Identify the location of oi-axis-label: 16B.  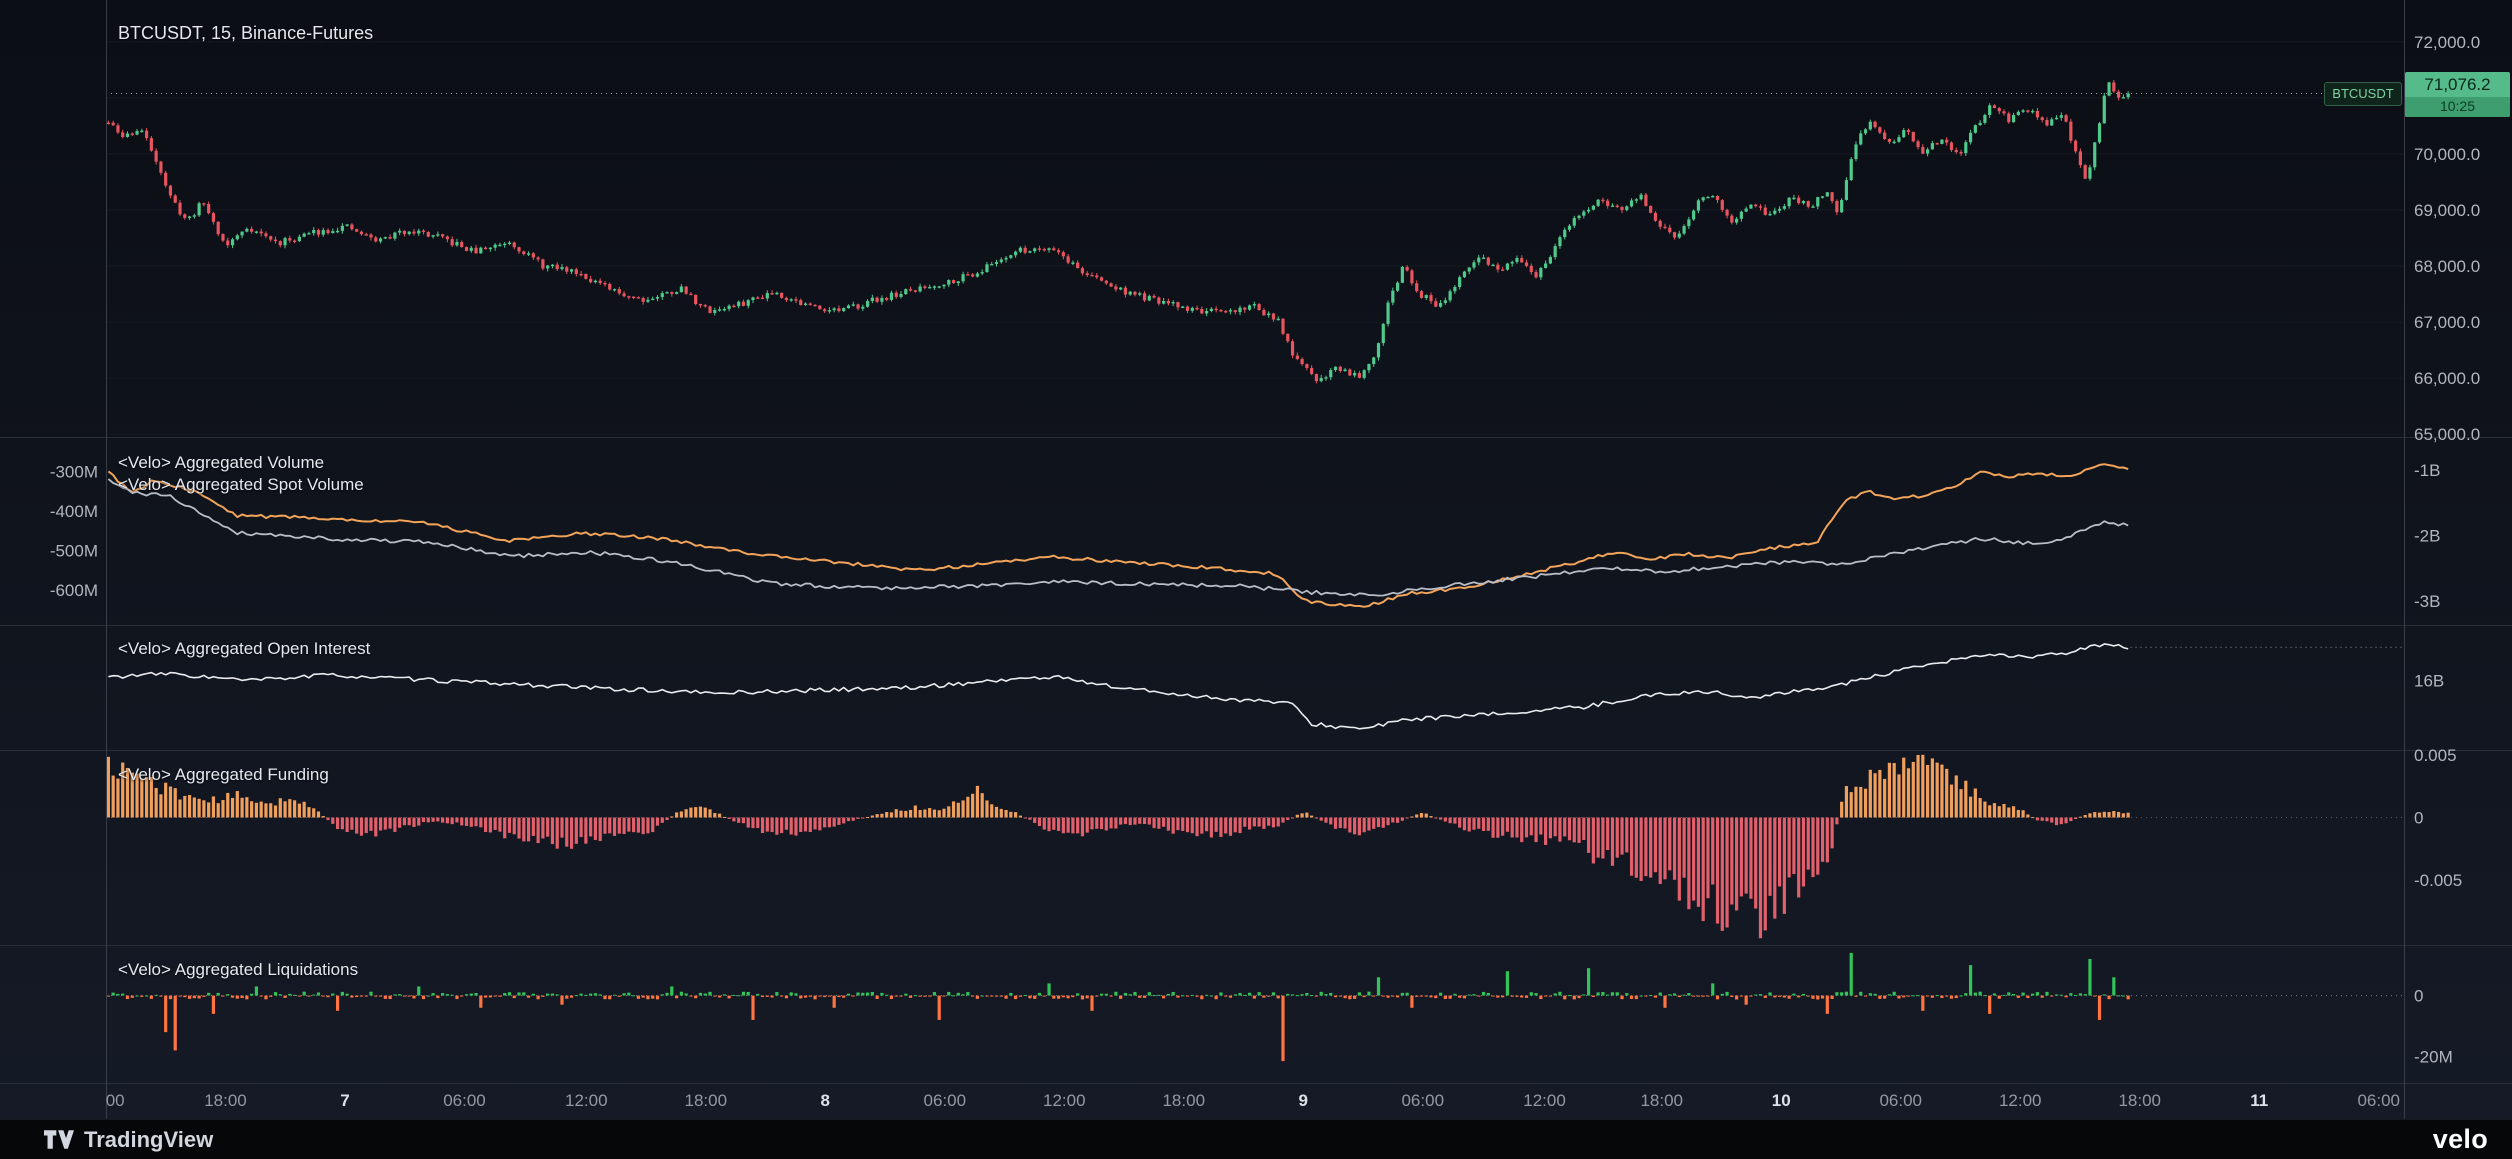
(2429, 681).